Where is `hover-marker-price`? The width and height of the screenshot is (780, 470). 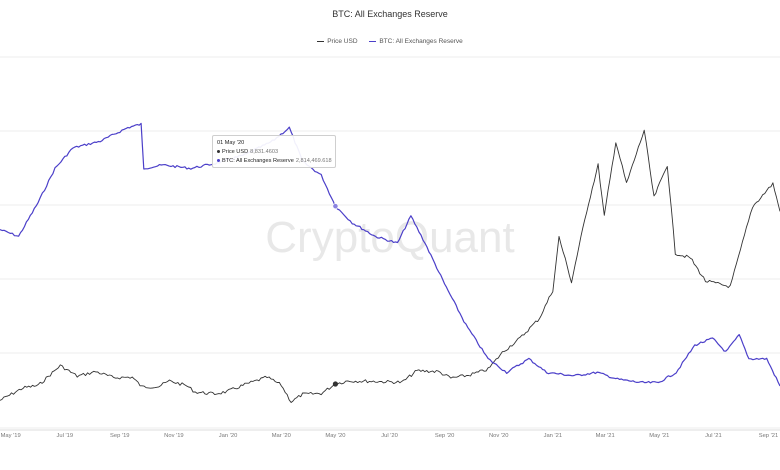 hover-marker-price is located at coordinates (335, 384).